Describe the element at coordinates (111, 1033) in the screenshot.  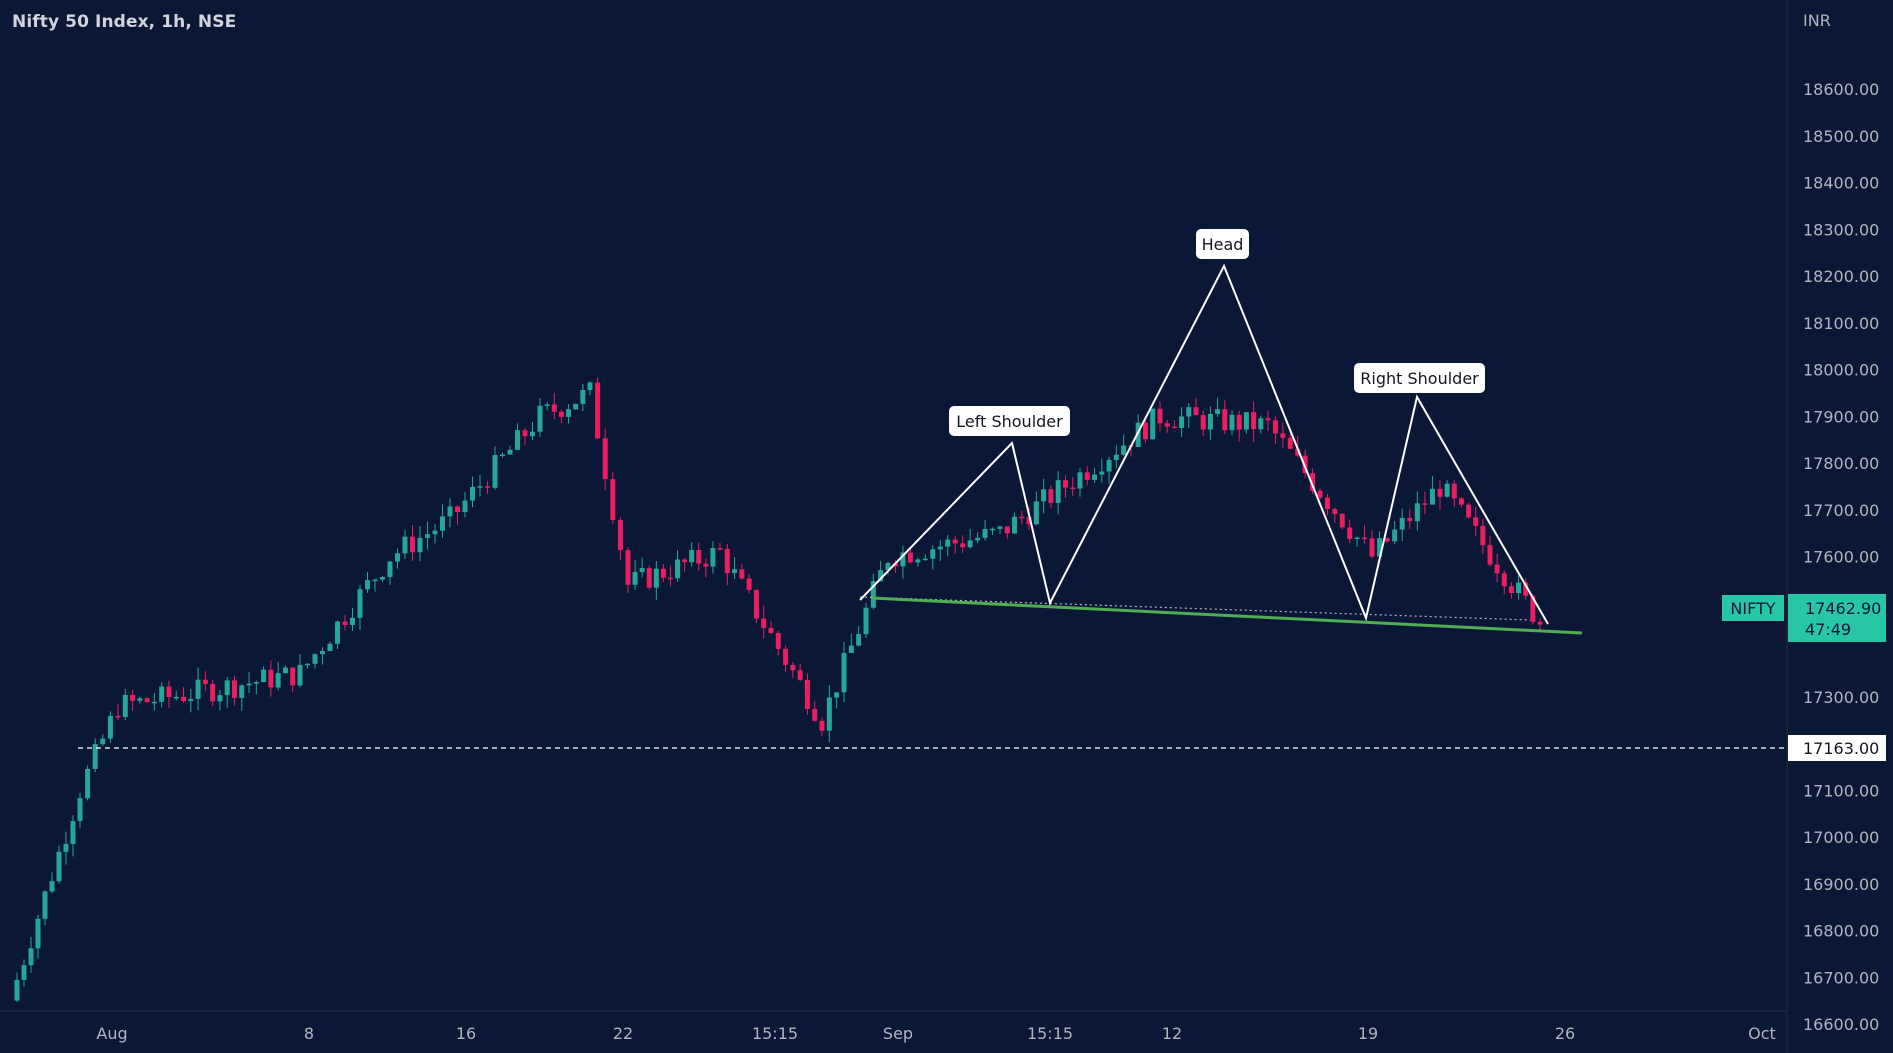
I see `time-tick-label: Aug` at that location.